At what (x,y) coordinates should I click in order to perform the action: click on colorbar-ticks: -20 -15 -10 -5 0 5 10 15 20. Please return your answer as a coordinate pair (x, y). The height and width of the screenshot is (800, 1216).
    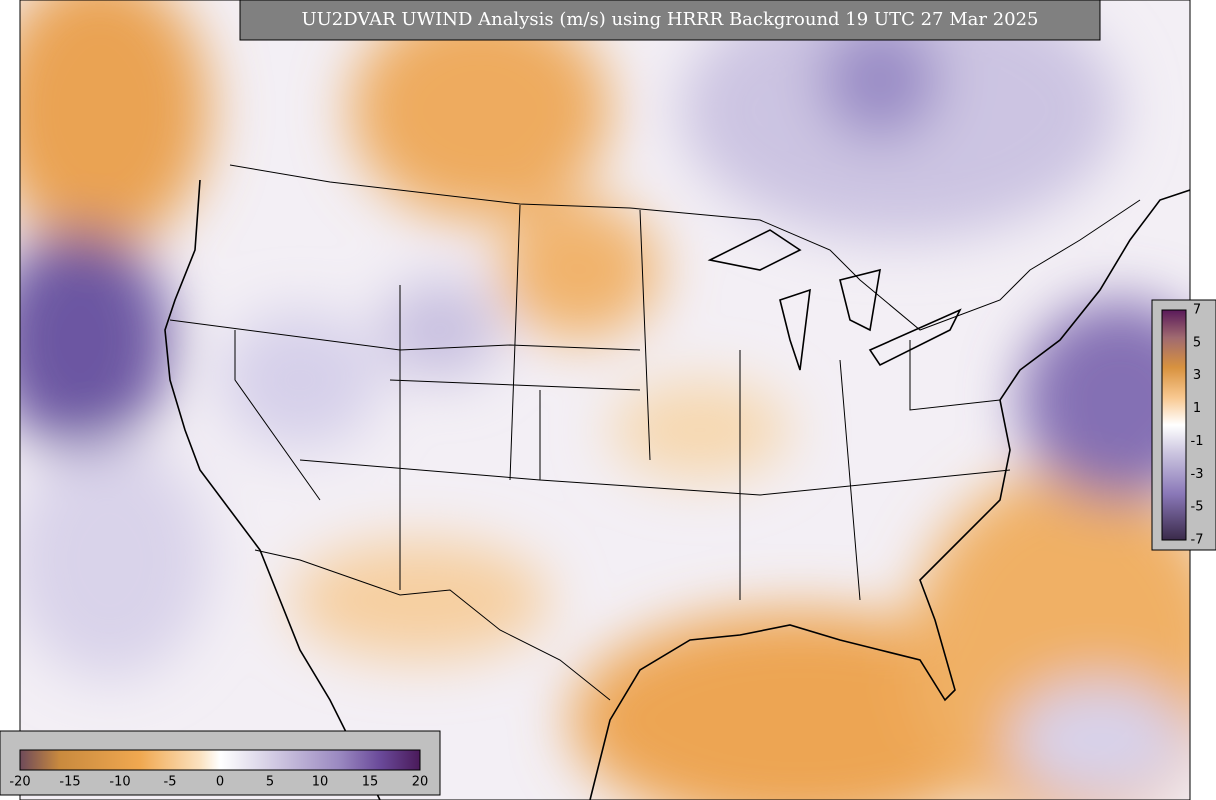
    Looking at the image, I should click on (218, 782).